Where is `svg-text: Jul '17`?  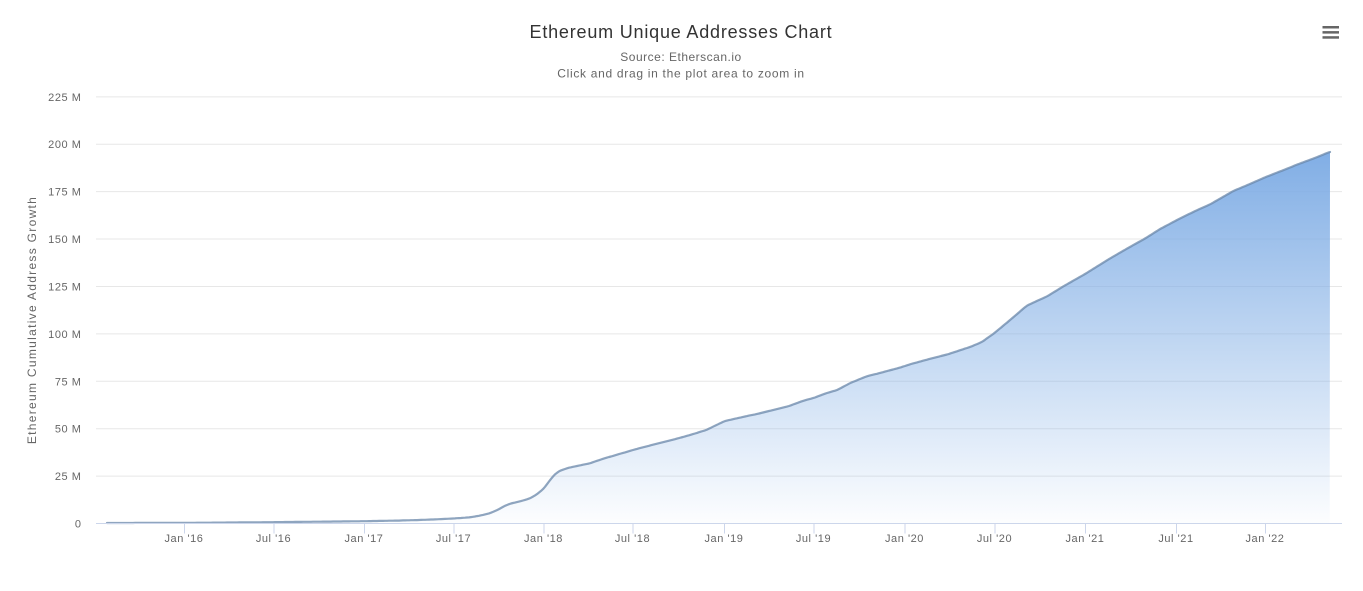 svg-text: Jul '17 is located at coordinates (453, 539).